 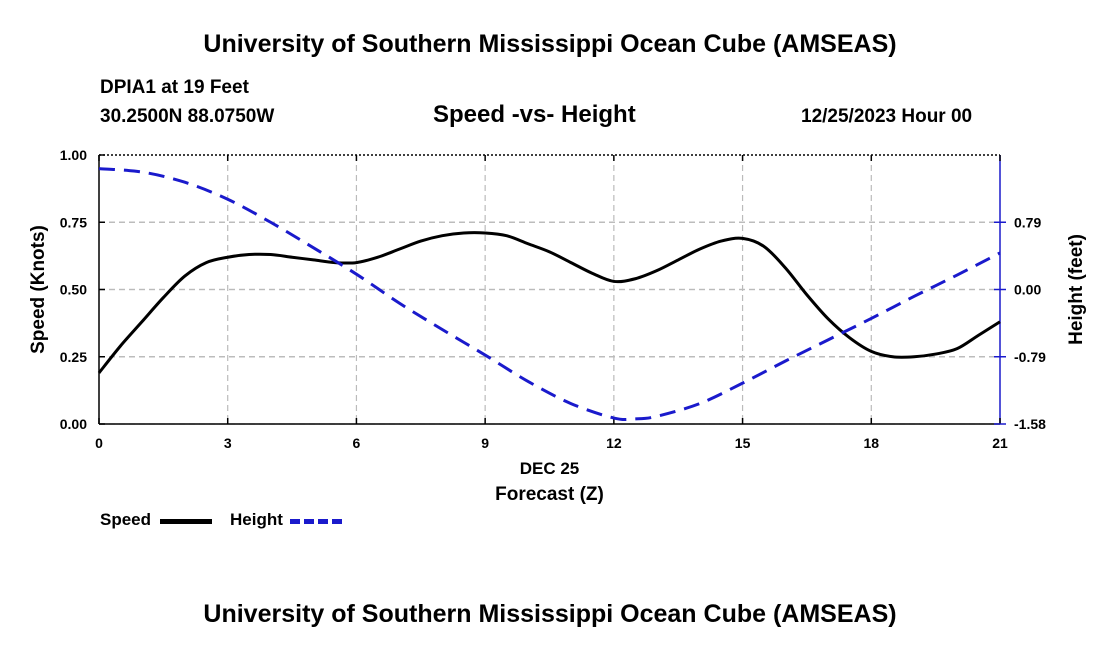 What do you see at coordinates (73, 357) in the screenshot?
I see `y-tick-label: 0.25` at bounding box center [73, 357].